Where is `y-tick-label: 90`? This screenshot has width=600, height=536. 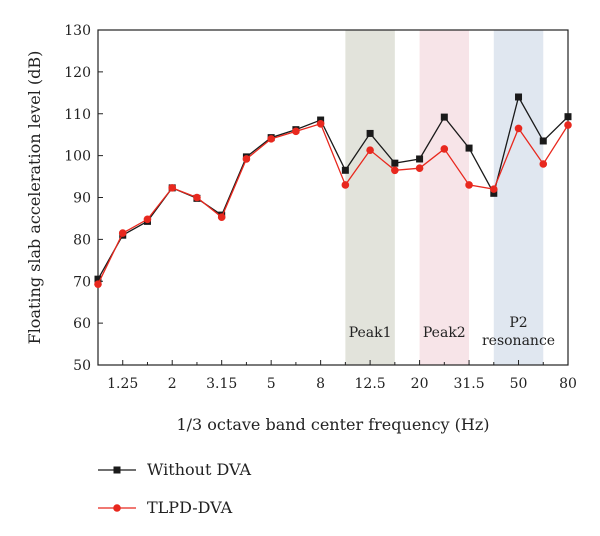 y-tick-label: 90 is located at coordinates (82, 199).